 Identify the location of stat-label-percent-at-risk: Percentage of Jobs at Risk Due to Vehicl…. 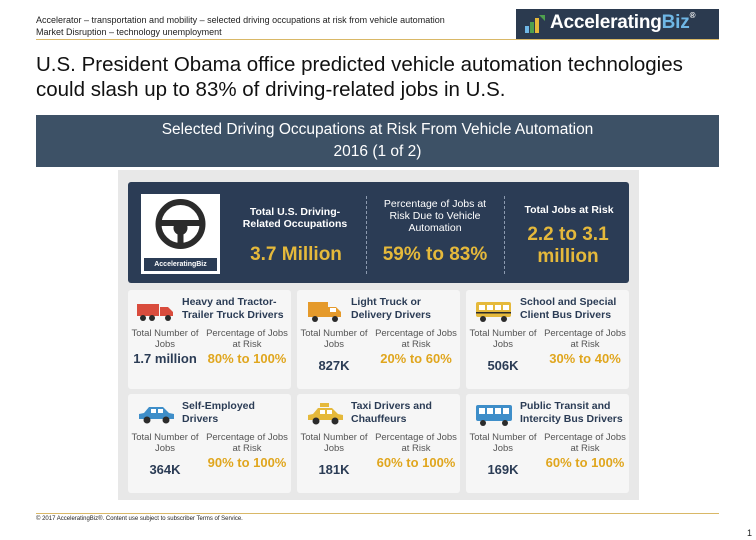
(435, 216).